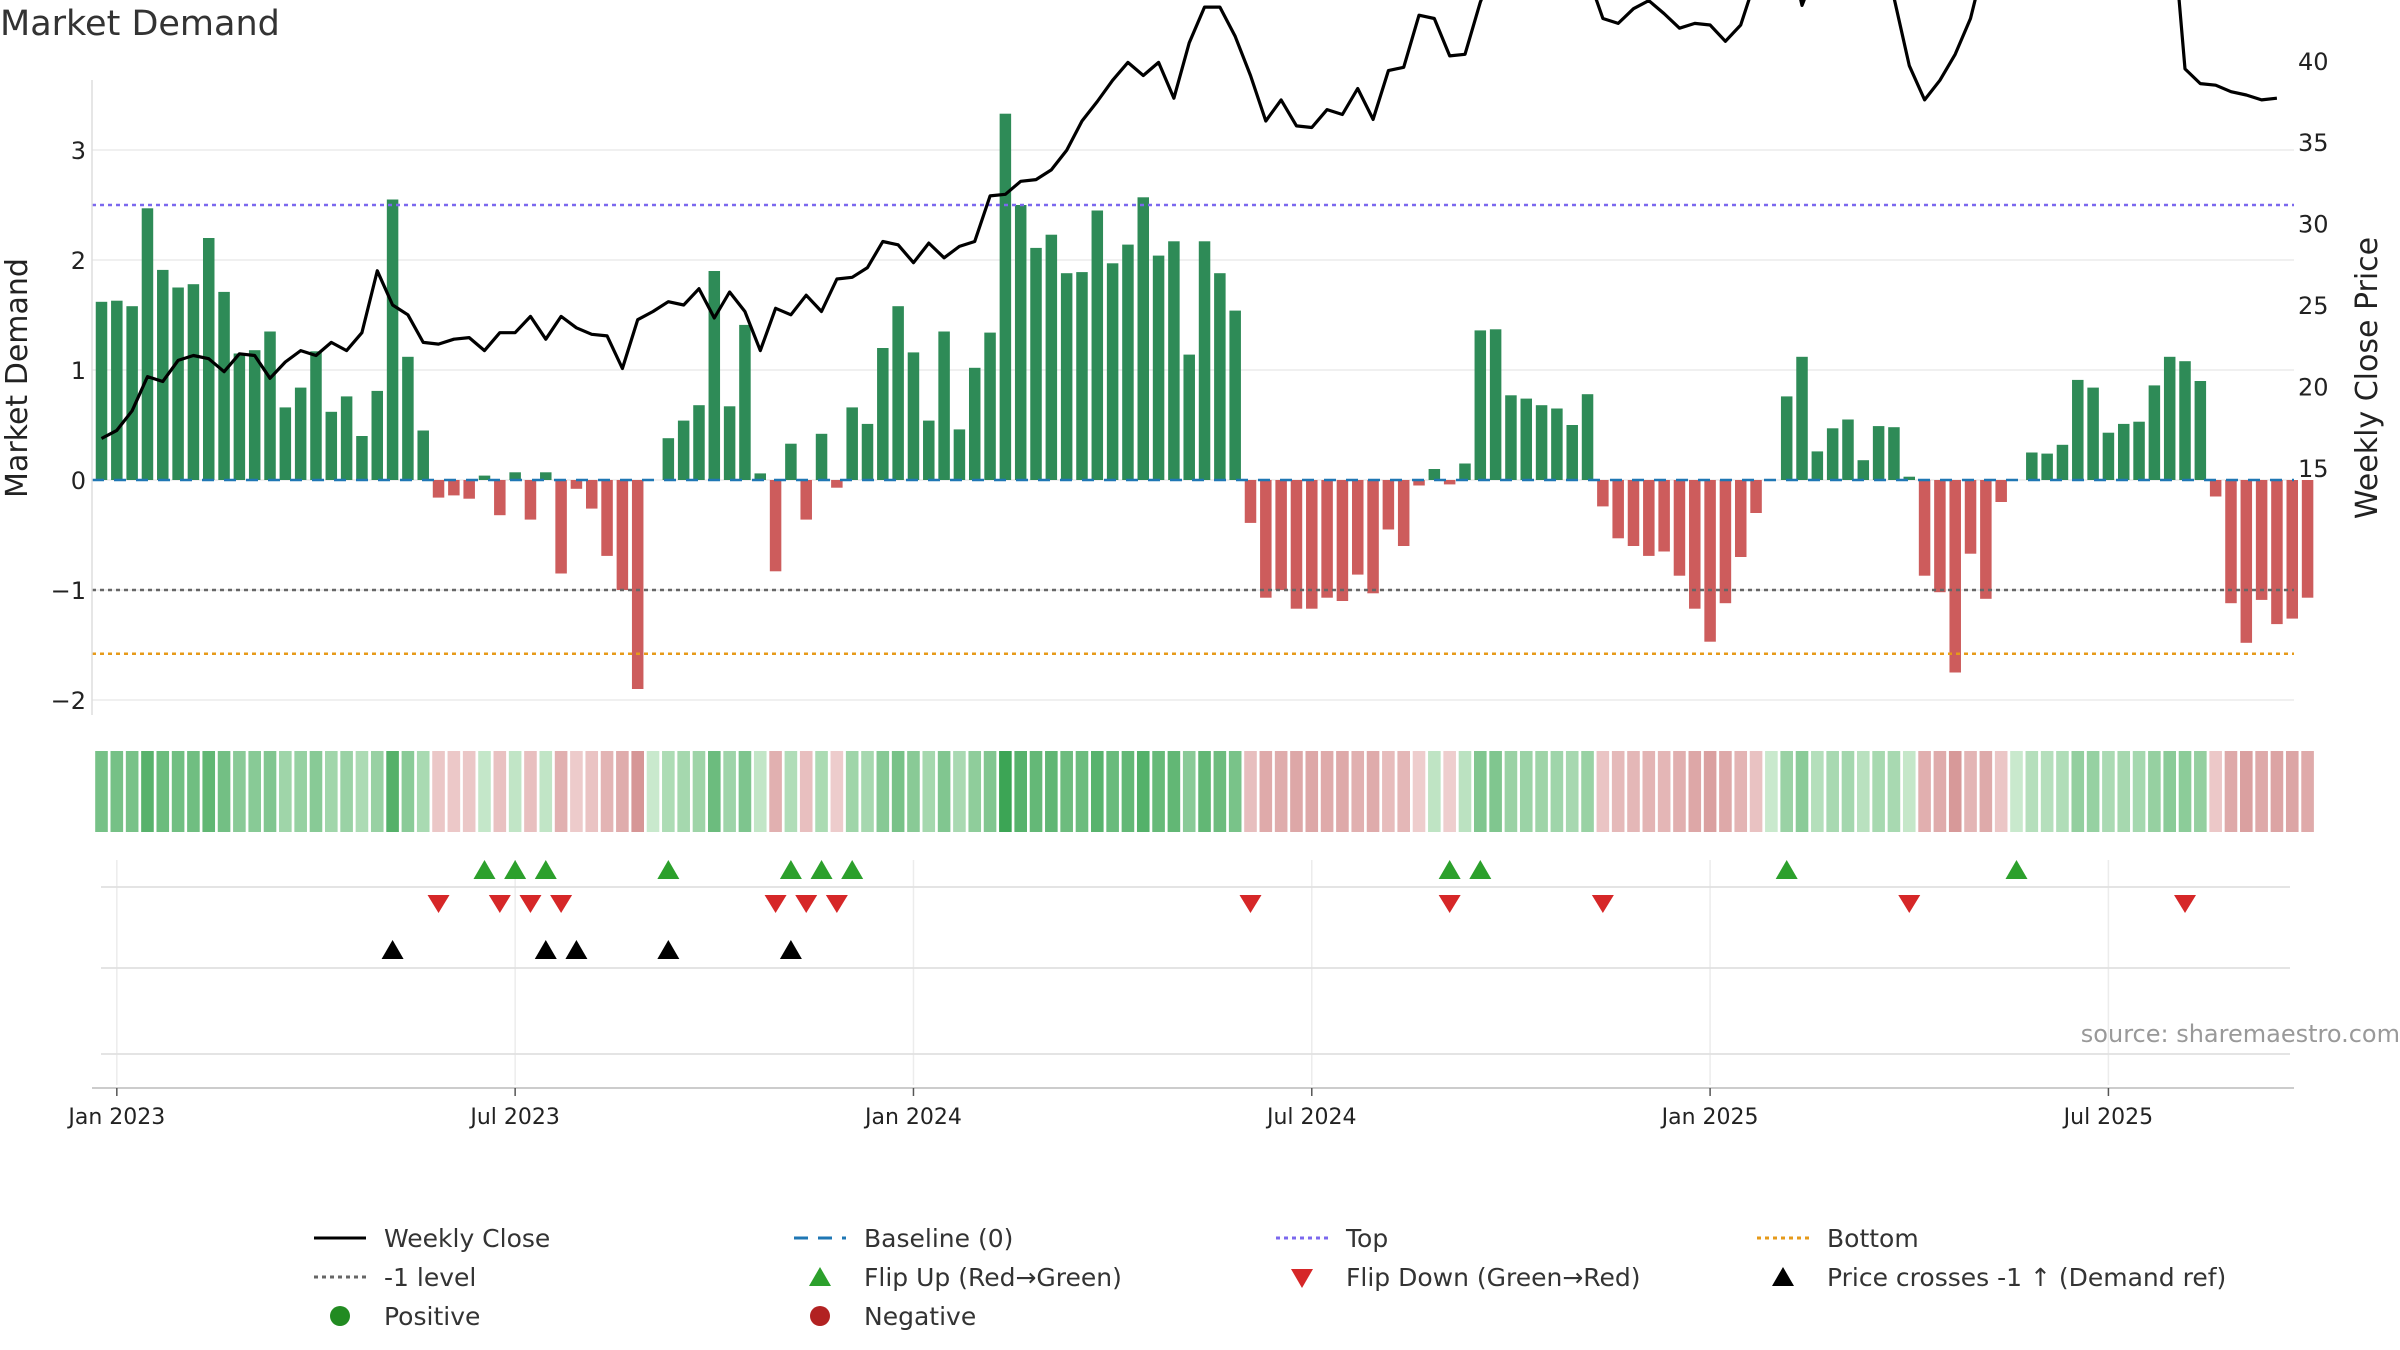 The height and width of the screenshot is (1350, 2400). What do you see at coordinates (883, 1316) in the screenshot?
I see `legend-item: Negative` at bounding box center [883, 1316].